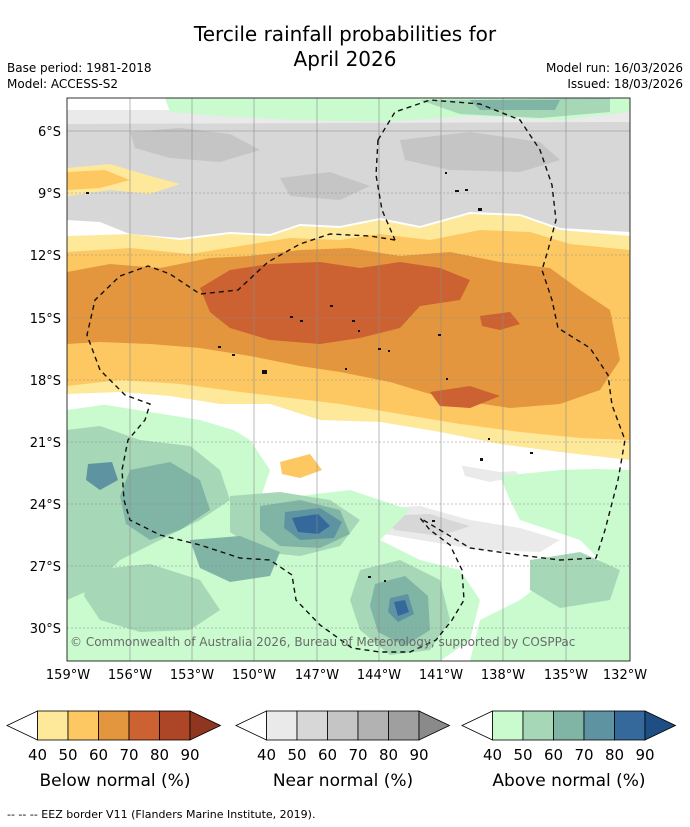 The image size is (690, 827). What do you see at coordinates (625, 675) in the screenshot?
I see `lon-label: 132°W` at bounding box center [625, 675].